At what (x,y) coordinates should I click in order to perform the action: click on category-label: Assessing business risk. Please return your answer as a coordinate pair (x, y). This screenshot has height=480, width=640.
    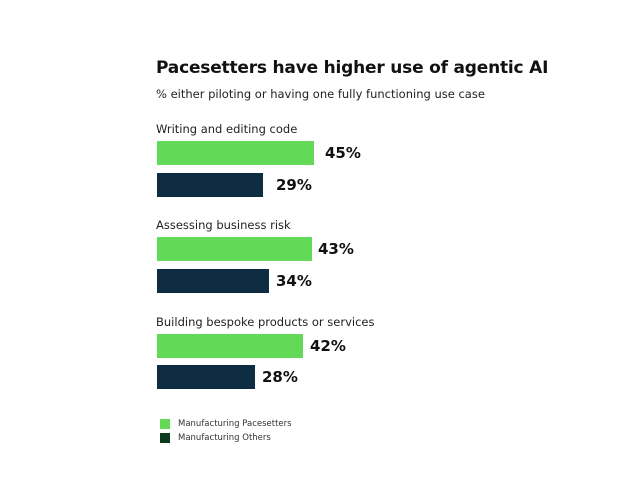
    Looking at the image, I should click on (223, 225).